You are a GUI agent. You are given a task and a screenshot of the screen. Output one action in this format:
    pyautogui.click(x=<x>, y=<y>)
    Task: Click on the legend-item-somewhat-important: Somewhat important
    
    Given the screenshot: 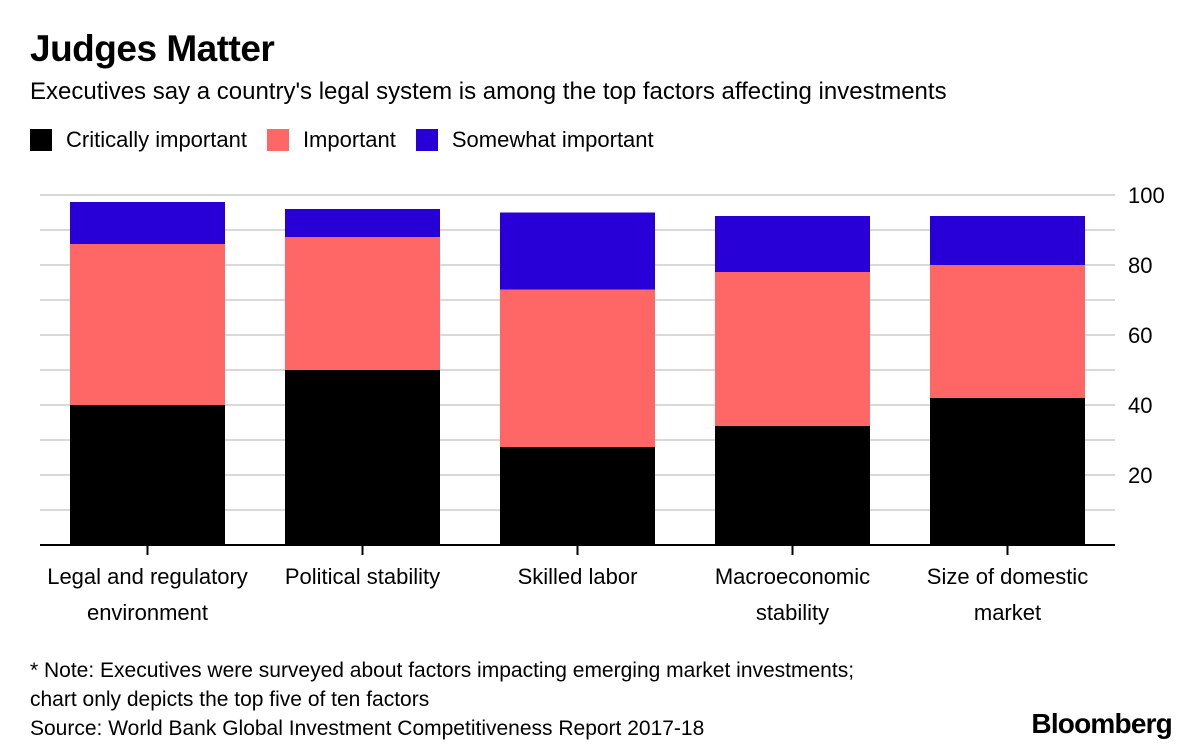 What is the action you would take?
    pyautogui.click(x=534, y=140)
    